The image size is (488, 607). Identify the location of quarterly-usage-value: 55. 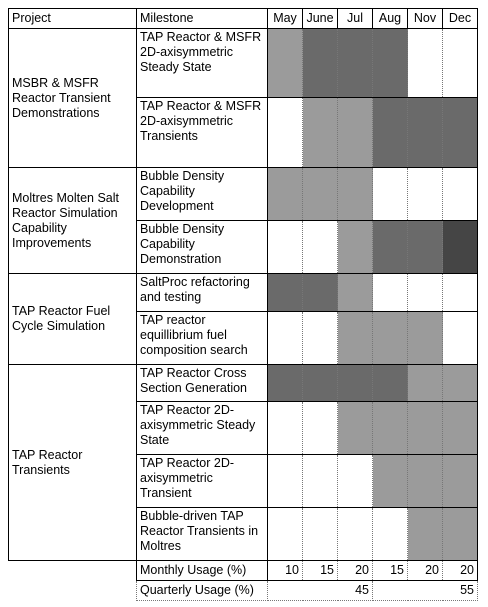
(425, 590).